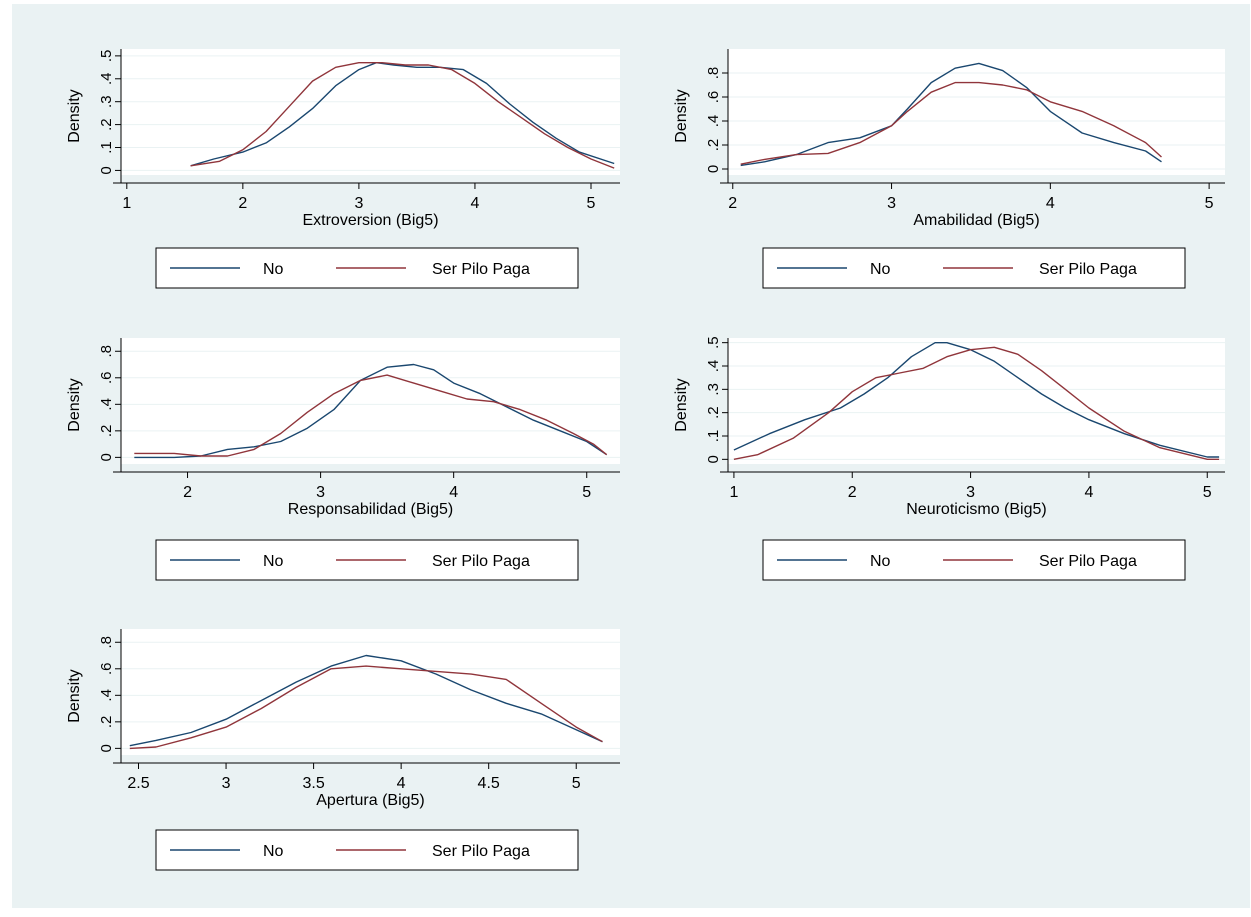  What do you see at coordinates (370, 509) in the screenshot?
I see `x-axis-title: Responsabilidad (Big5)` at bounding box center [370, 509].